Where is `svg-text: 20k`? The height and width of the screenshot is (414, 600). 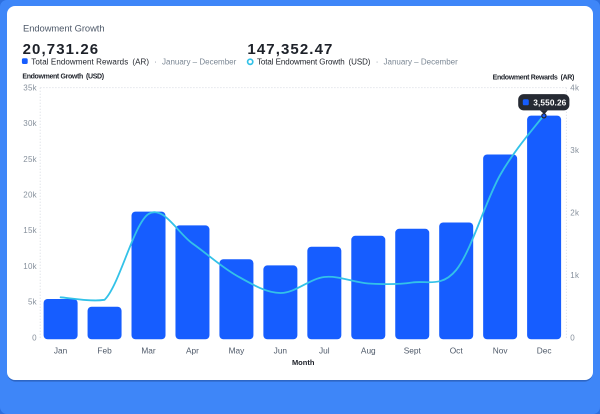 svg-text: 20k is located at coordinates (30, 194).